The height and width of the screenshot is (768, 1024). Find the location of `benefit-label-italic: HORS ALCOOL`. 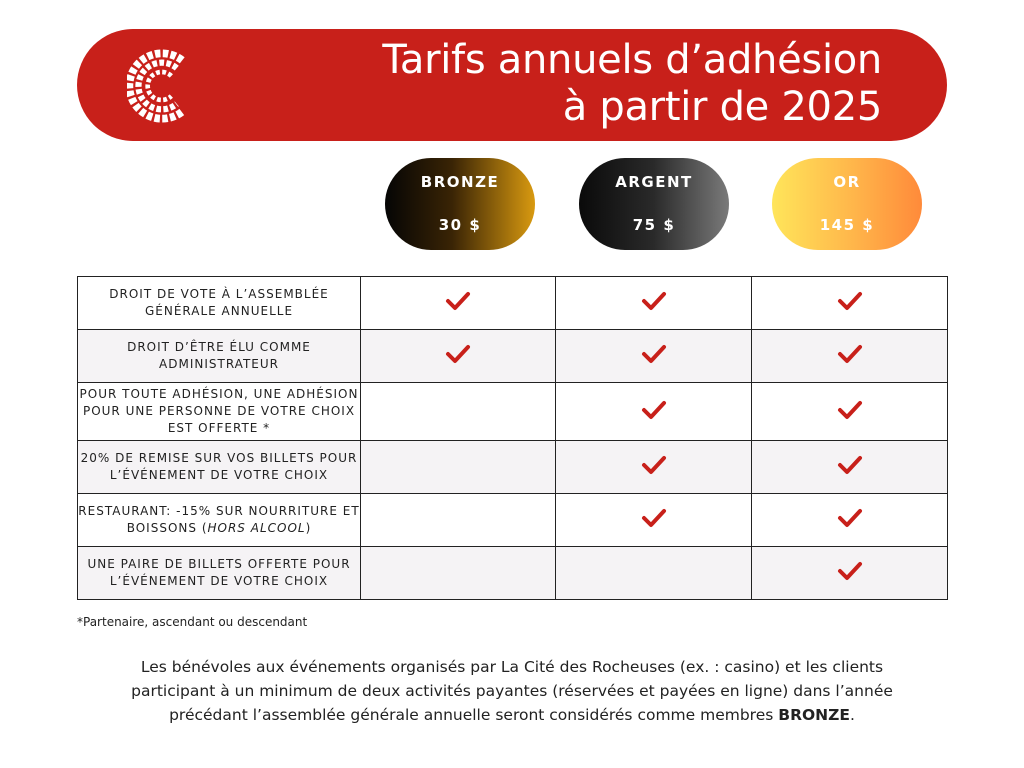

benefit-label-italic: HORS ALCOOL is located at coordinates (256, 528).